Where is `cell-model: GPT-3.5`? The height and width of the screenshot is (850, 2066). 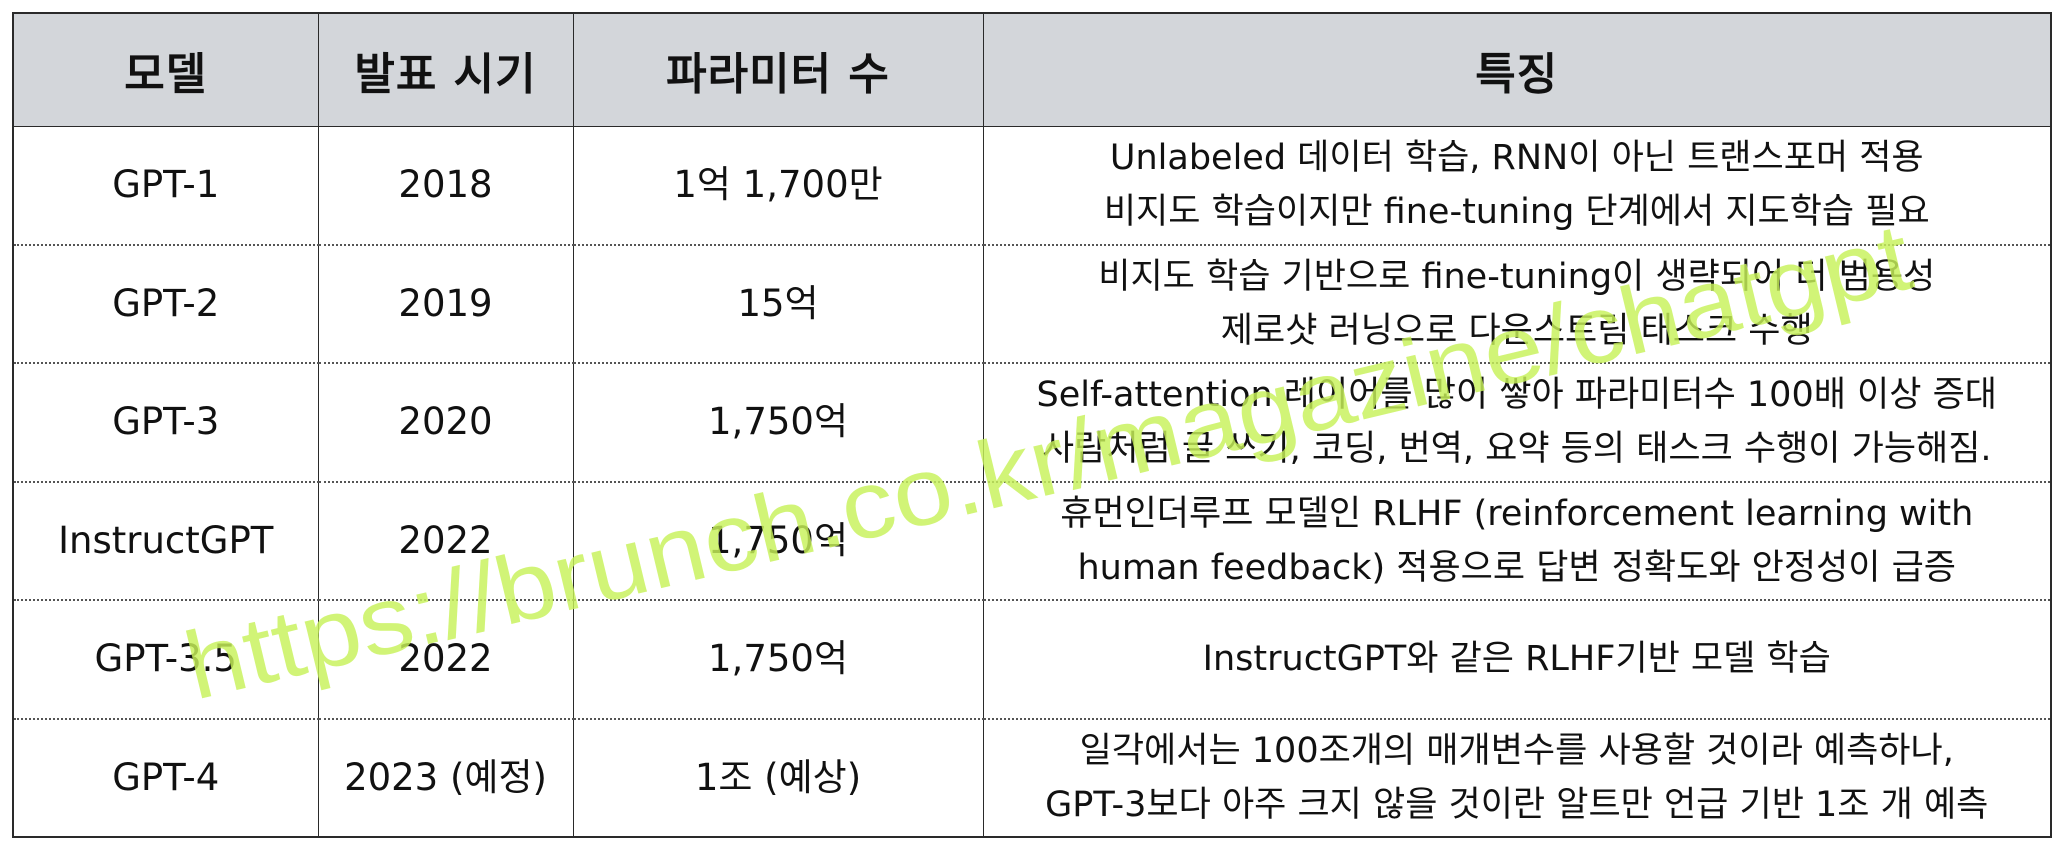
cell-model: GPT-3.5 is located at coordinates (165, 660).